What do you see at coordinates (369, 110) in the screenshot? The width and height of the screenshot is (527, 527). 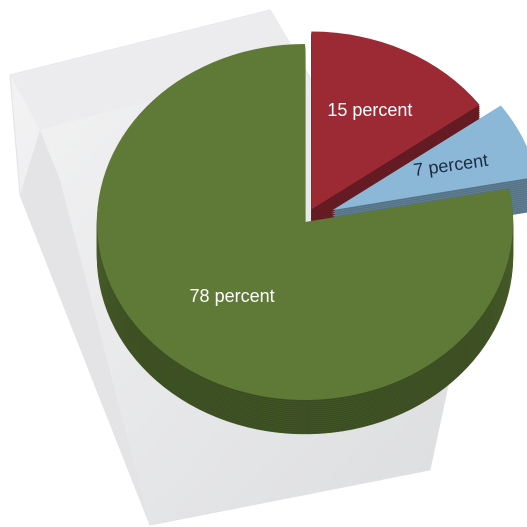 I see `data-label: 15 percent` at bounding box center [369, 110].